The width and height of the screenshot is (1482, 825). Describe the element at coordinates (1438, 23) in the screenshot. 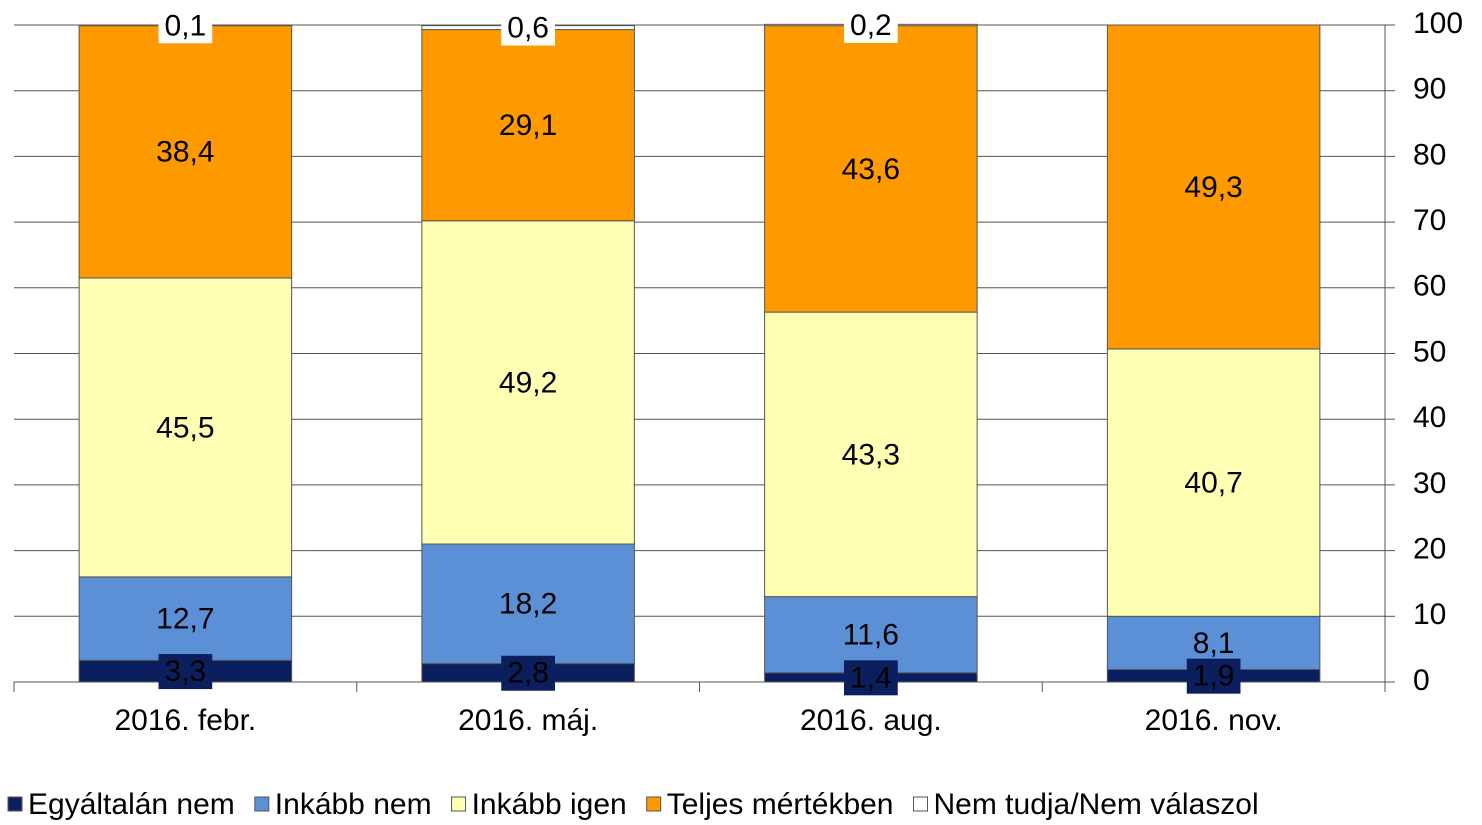

I see `y-tick-label: 100` at that location.